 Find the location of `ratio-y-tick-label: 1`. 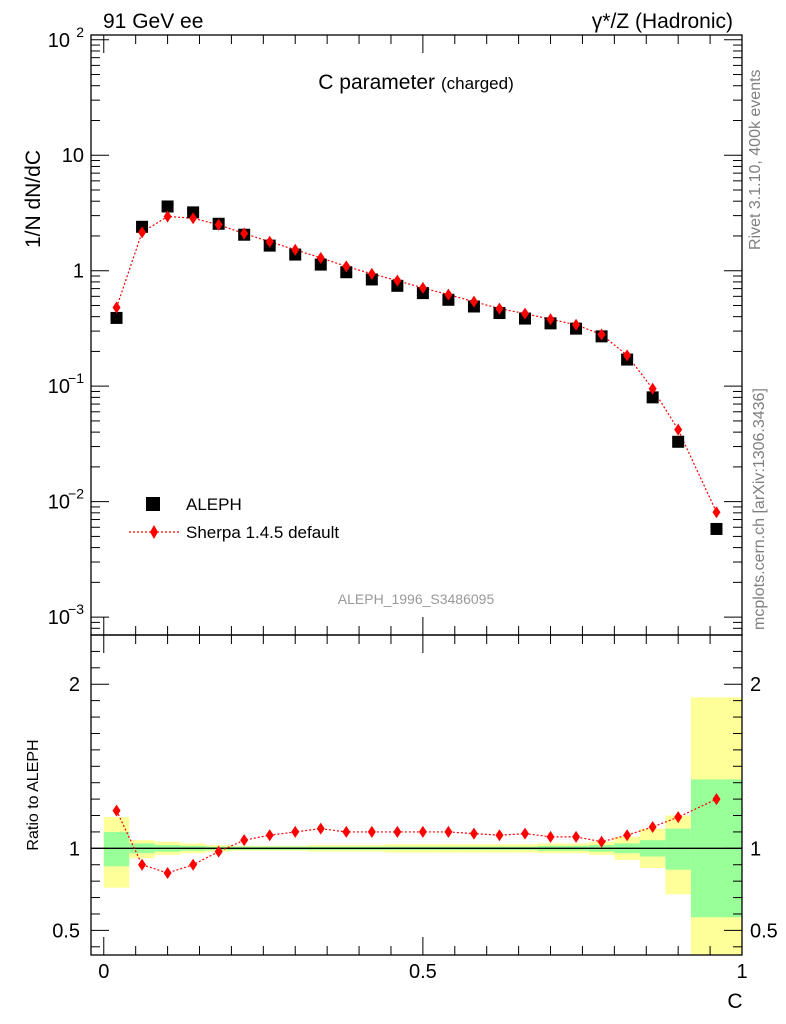

ratio-y-tick-label: 1 is located at coordinates (74, 849).